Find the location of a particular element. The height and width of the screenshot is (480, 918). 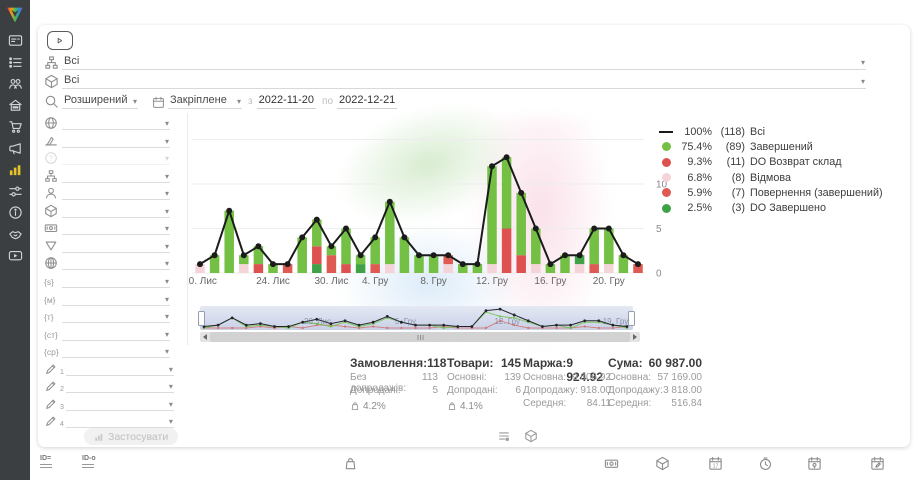

filter-select-18: ▾ is located at coordinates (119, 421).